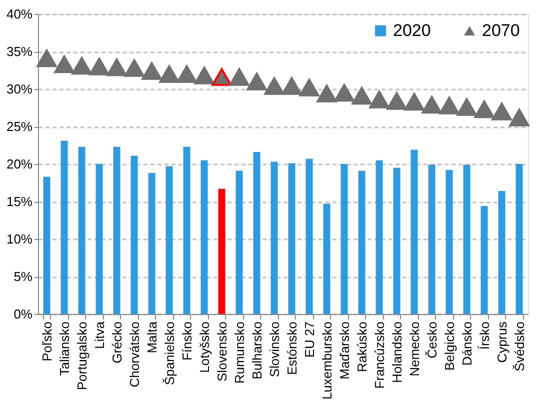 The image size is (553, 407). Describe the element at coordinates (239, 353) in the screenshot. I see `x-tick-label: Rumunsko` at that location.